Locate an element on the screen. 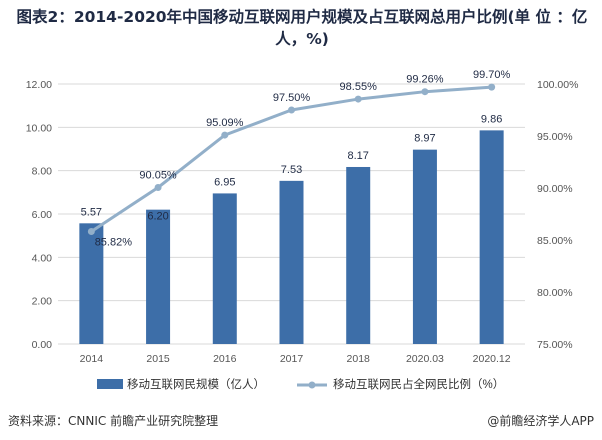 This screenshot has height=440, width=602. y-left-tick-label: 8.00 is located at coordinates (42, 172).